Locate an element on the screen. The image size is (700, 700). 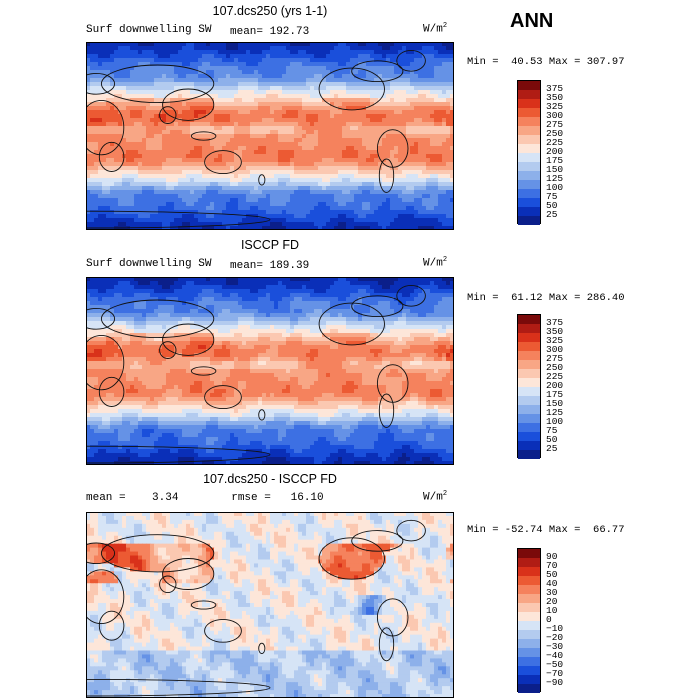
colorbar-tick-label: 275 is located at coordinates (555, 124).